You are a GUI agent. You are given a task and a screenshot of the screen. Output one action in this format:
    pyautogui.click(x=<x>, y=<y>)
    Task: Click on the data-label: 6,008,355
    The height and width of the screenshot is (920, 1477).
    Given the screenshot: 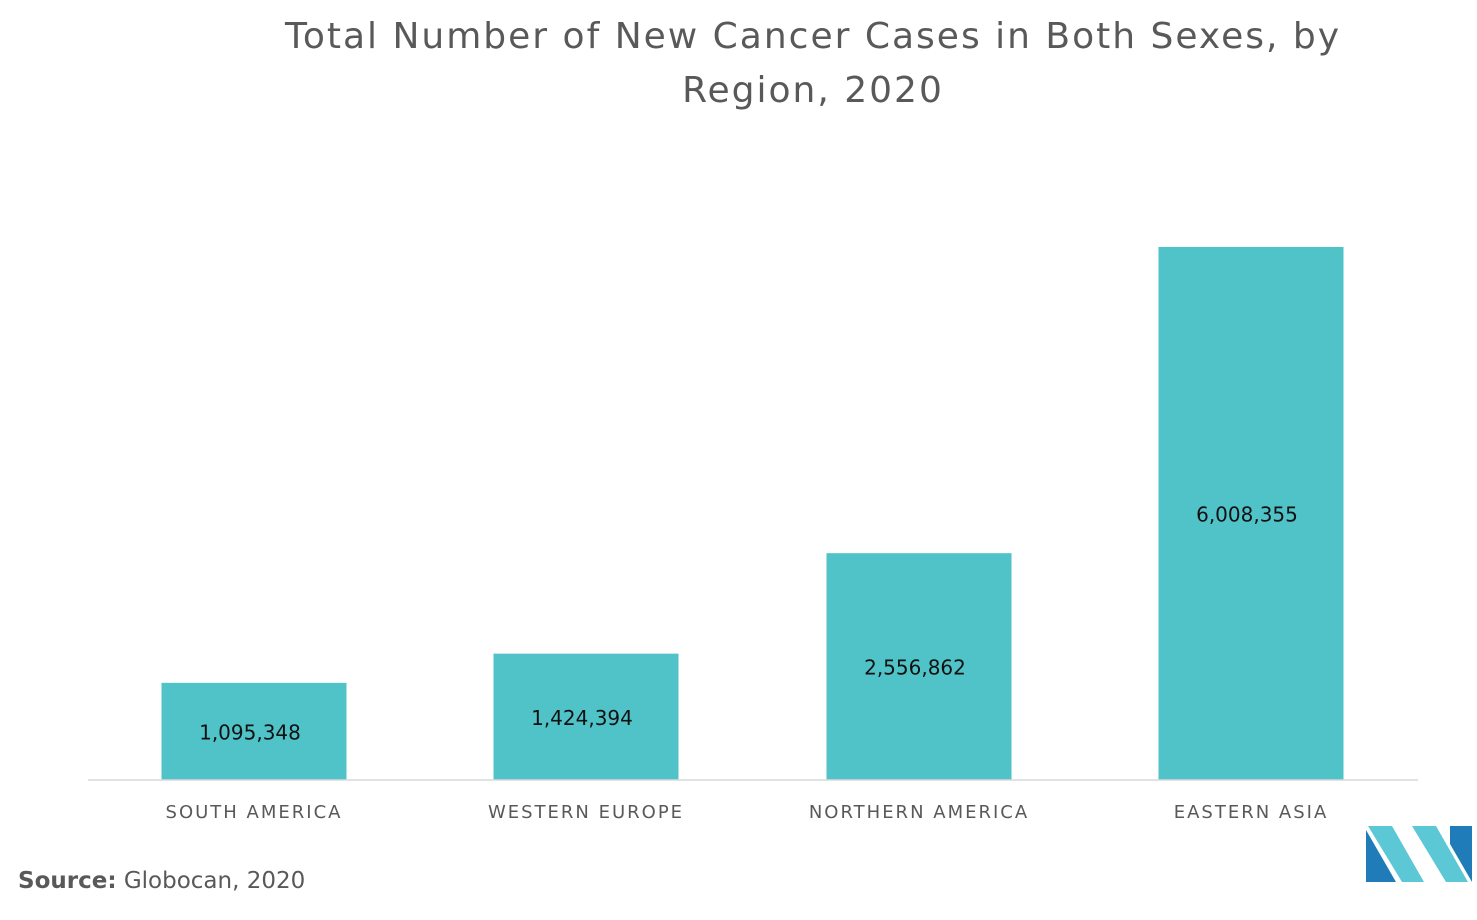 What is the action you would take?
    pyautogui.click(x=1247, y=515)
    